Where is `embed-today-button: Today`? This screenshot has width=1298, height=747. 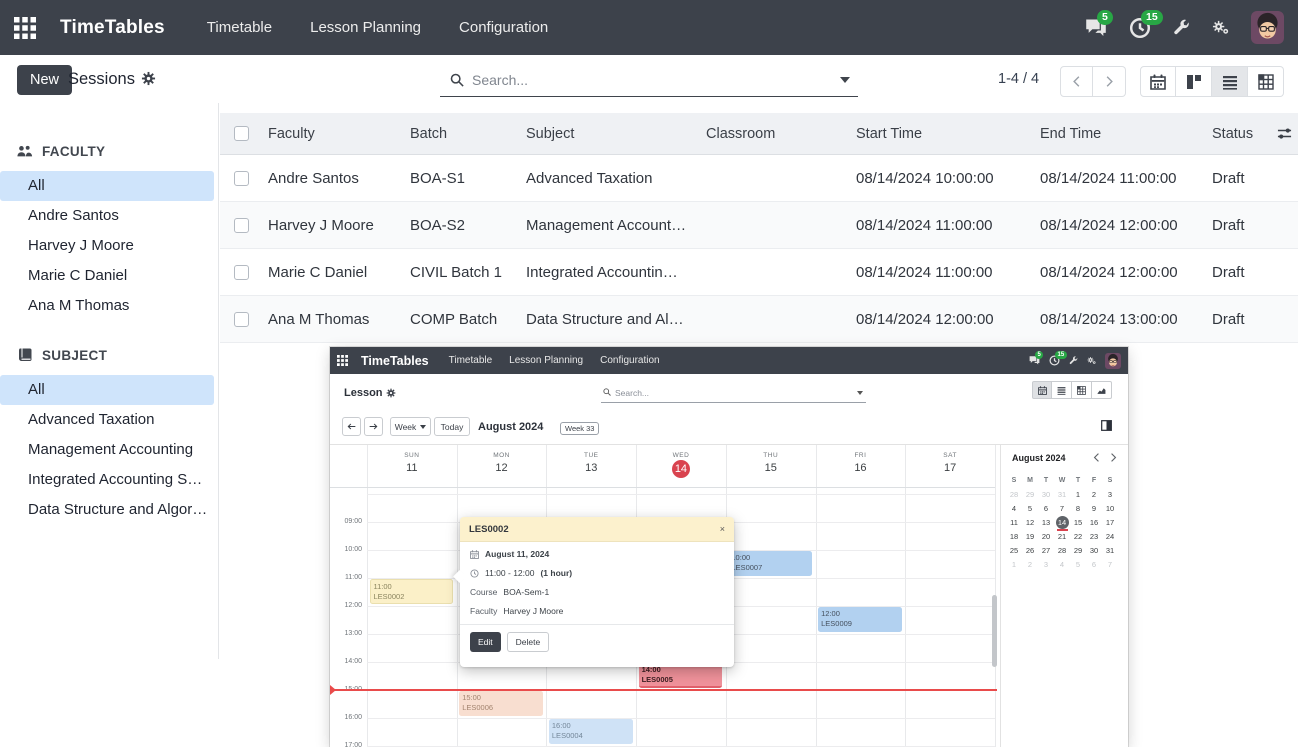
embed-today-button: Today is located at coordinates (452, 426).